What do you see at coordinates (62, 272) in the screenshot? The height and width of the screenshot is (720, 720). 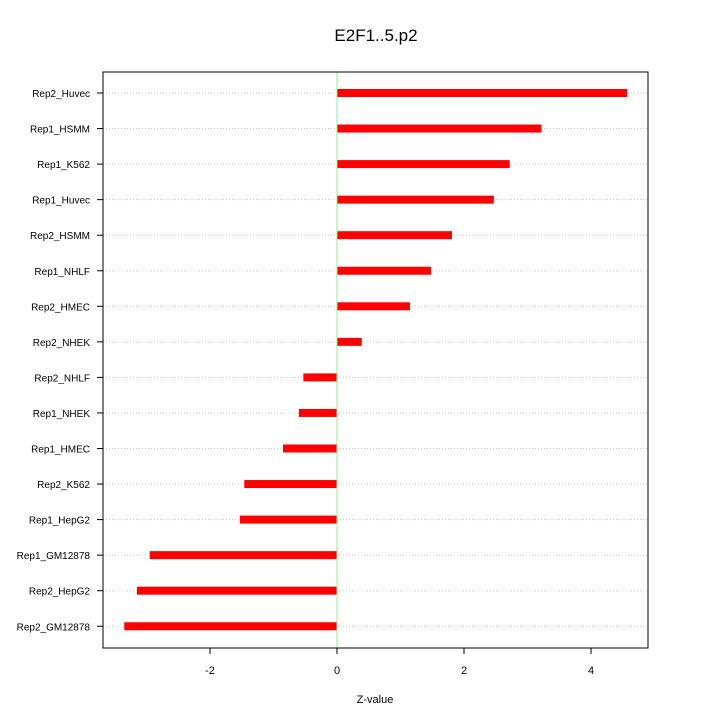 I see `category-label: Rep1_NHLF` at bounding box center [62, 272].